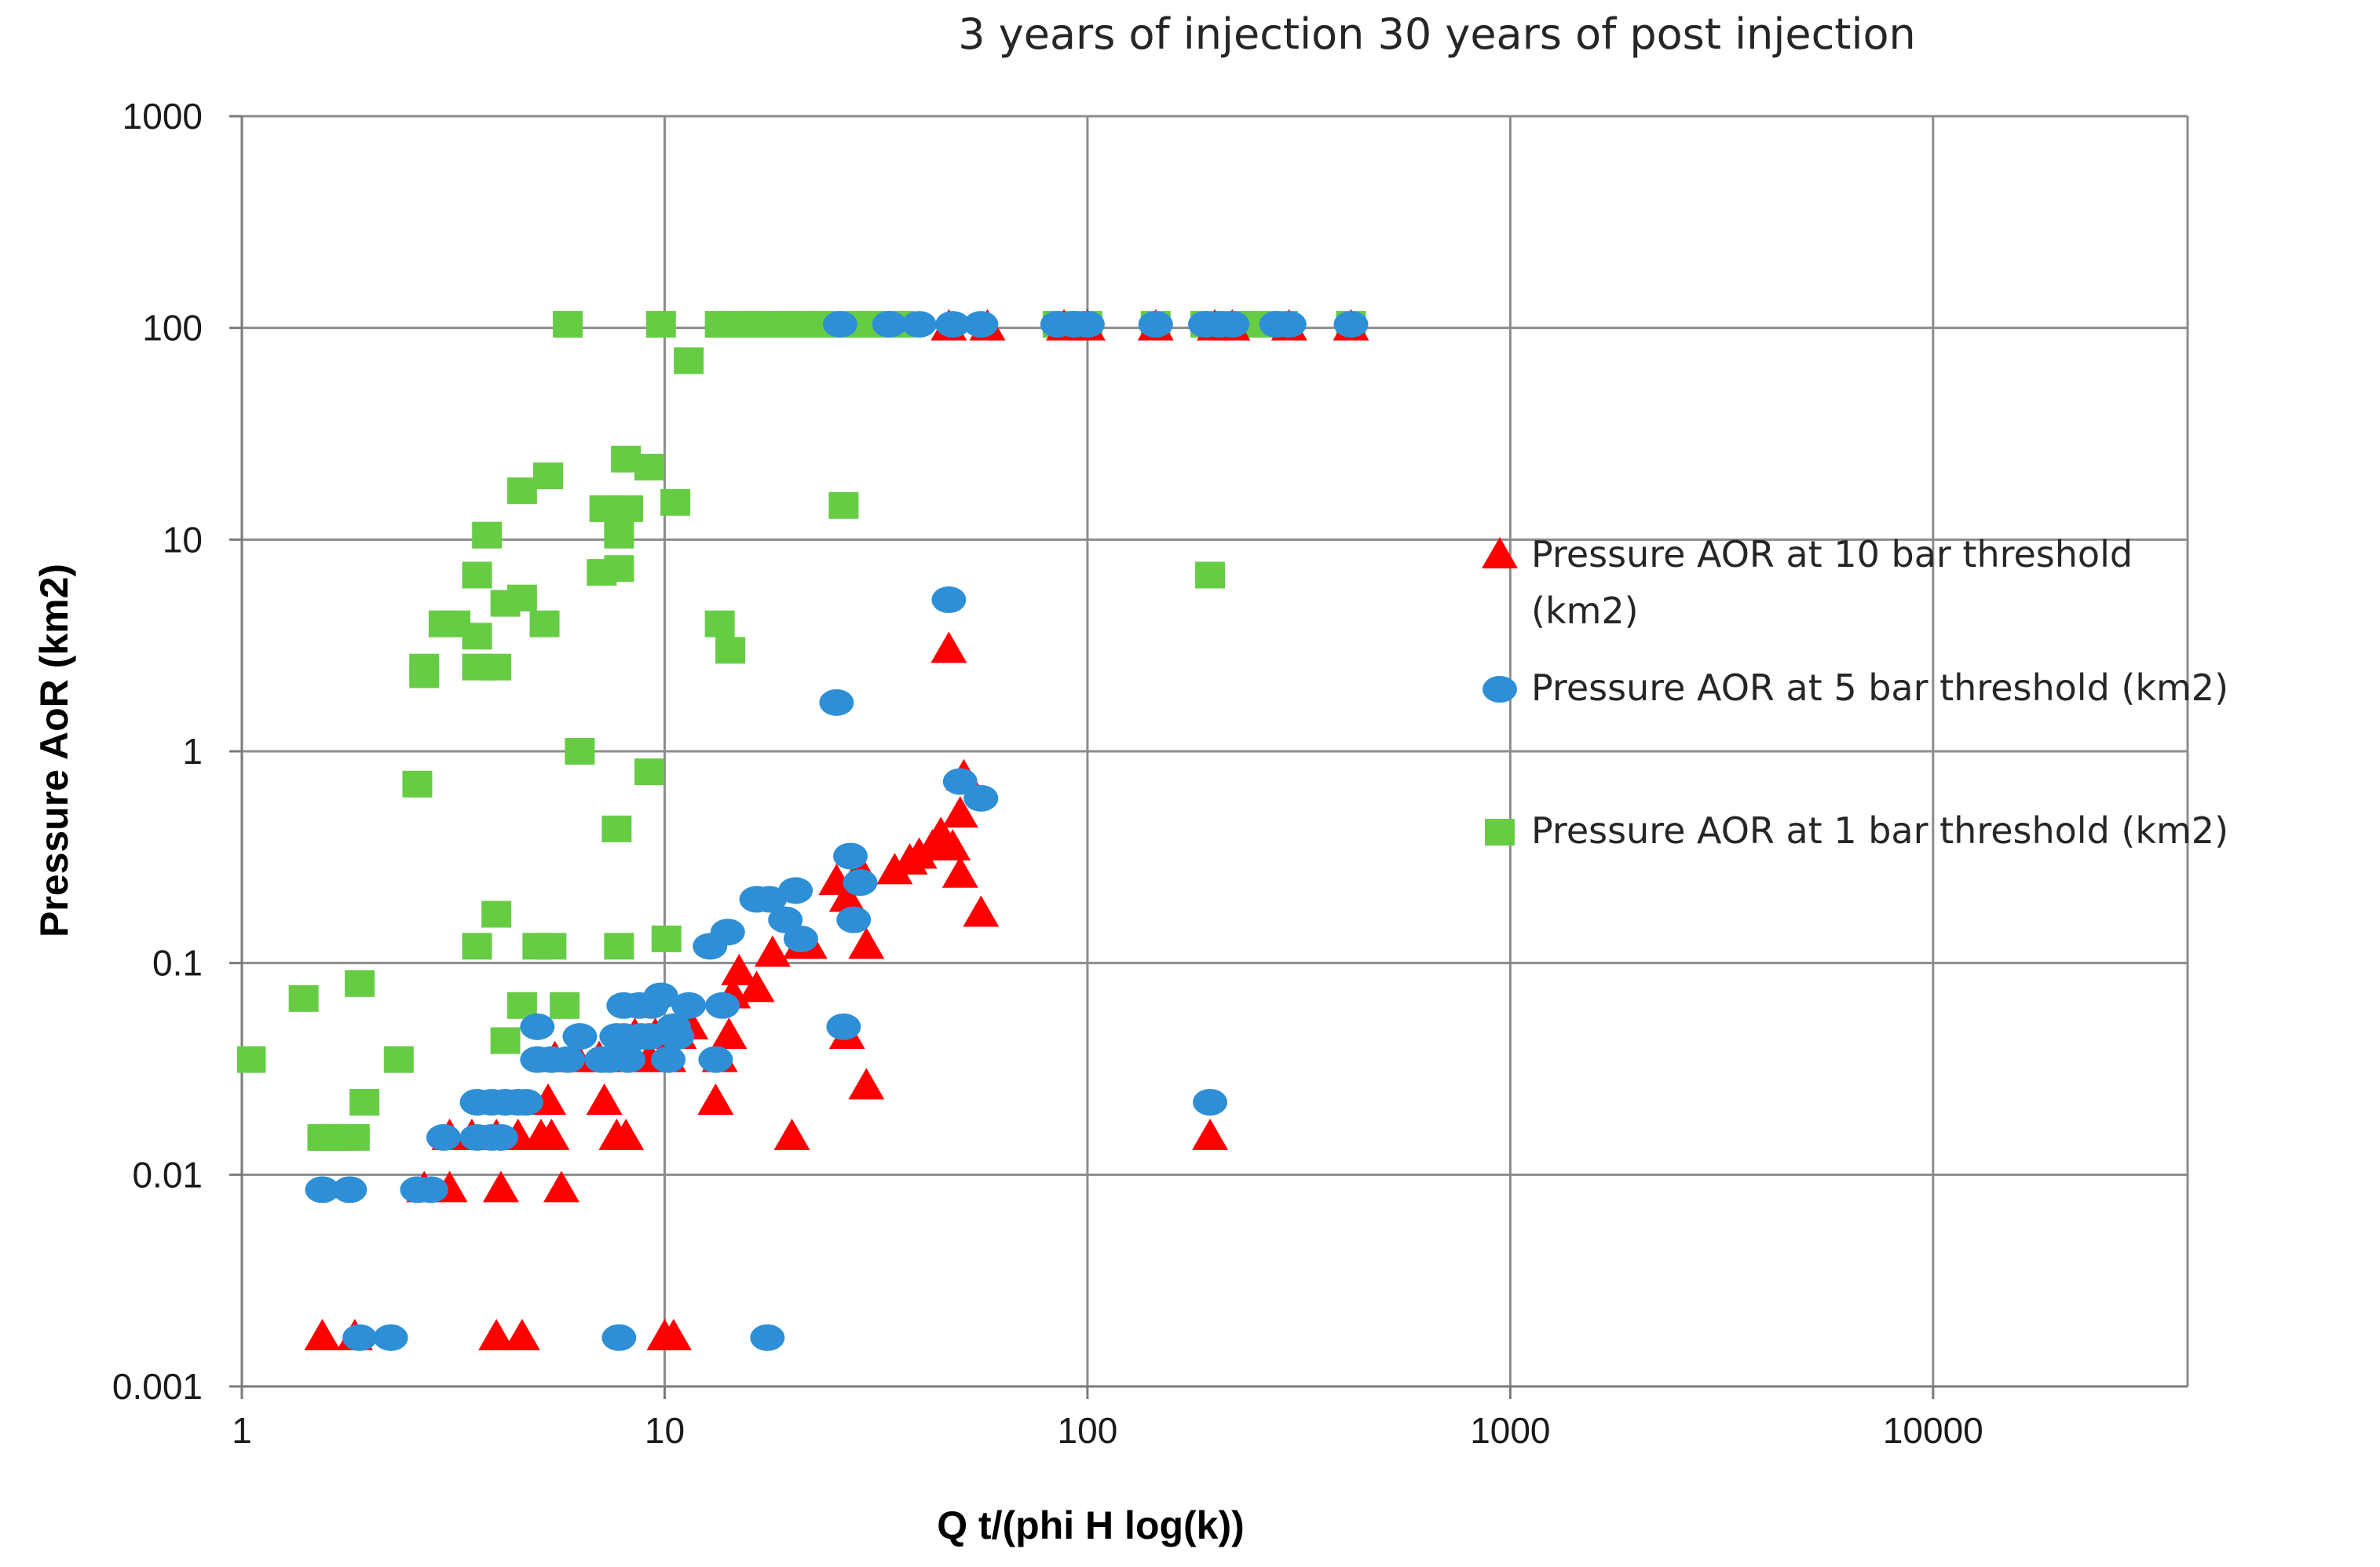 Image resolution: width=2380 pixels, height=1567 pixels. Describe the element at coordinates (1499, 689) in the screenshot. I see `legend-marker-circle` at that location.